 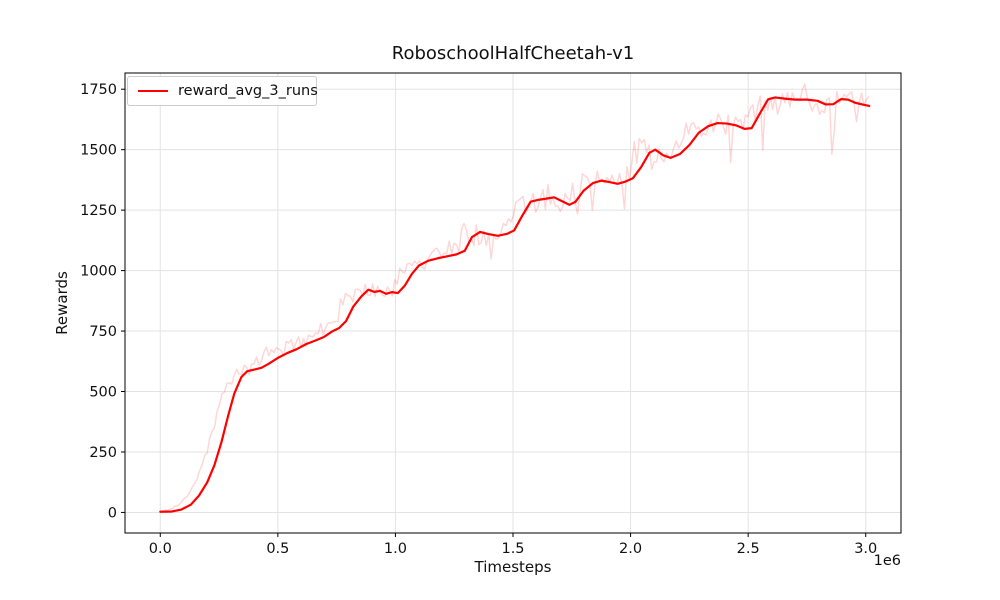 What do you see at coordinates (98, 151) in the screenshot?
I see `y-tick-label: 1500` at bounding box center [98, 151].